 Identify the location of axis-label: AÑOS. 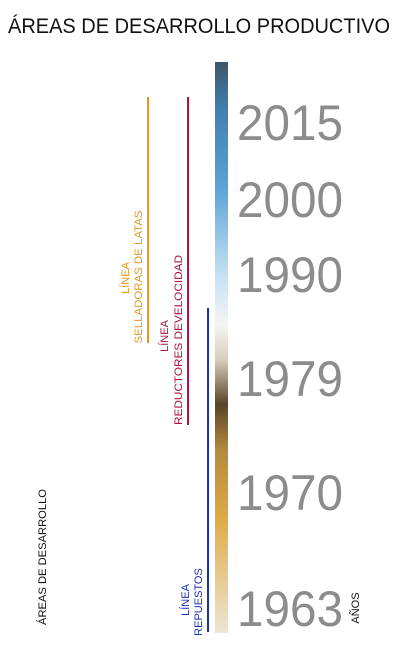
(355, 607).